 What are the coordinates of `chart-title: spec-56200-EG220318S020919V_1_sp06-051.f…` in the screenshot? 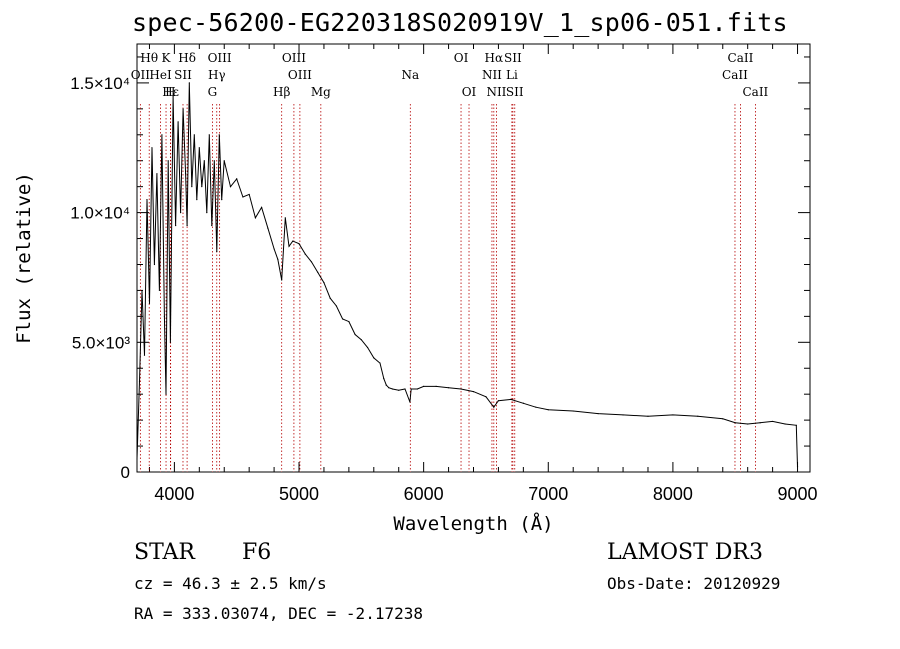 It's located at (460, 22).